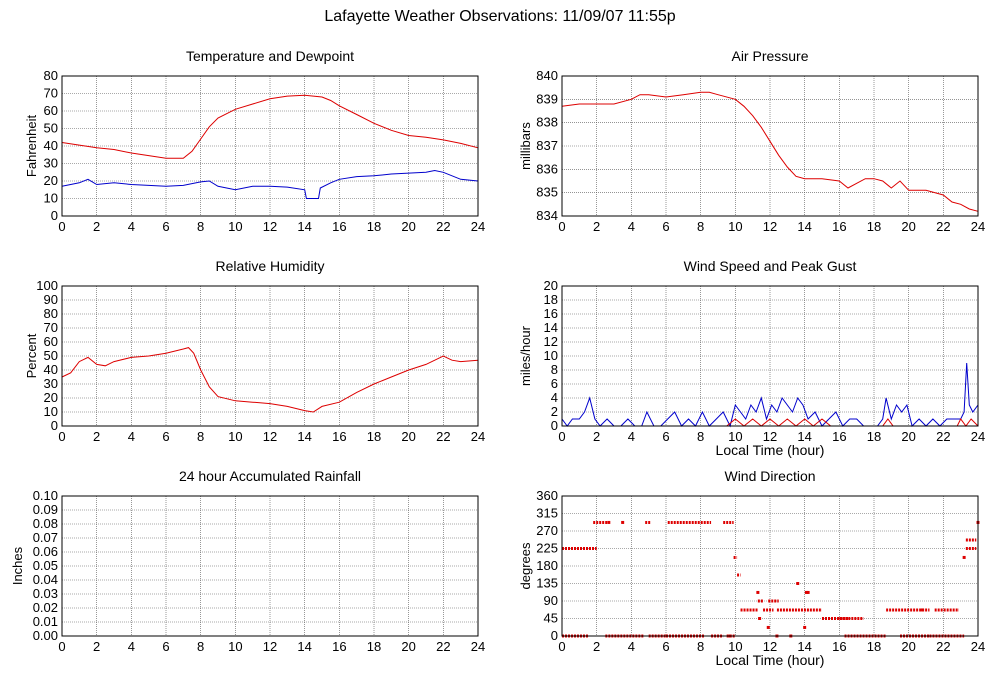 This screenshot has height=680, width=1000. I want to click on y-axis-label: Fahrenheit, so click(31, 146).